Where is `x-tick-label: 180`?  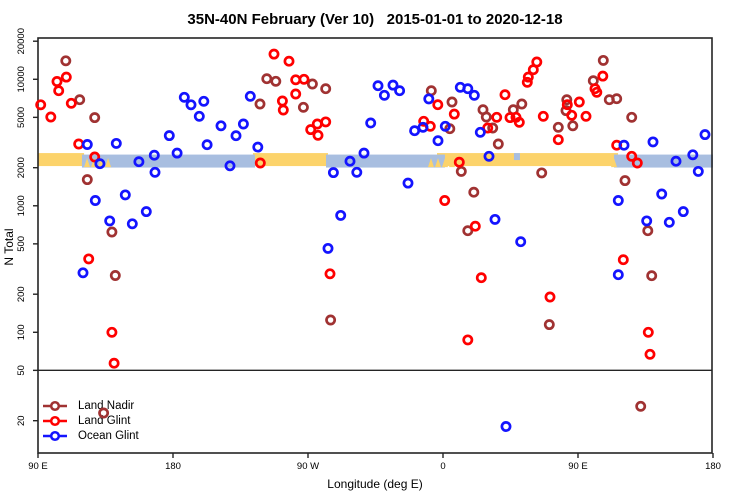 x-tick-label: 180 is located at coordinates (173, 466).